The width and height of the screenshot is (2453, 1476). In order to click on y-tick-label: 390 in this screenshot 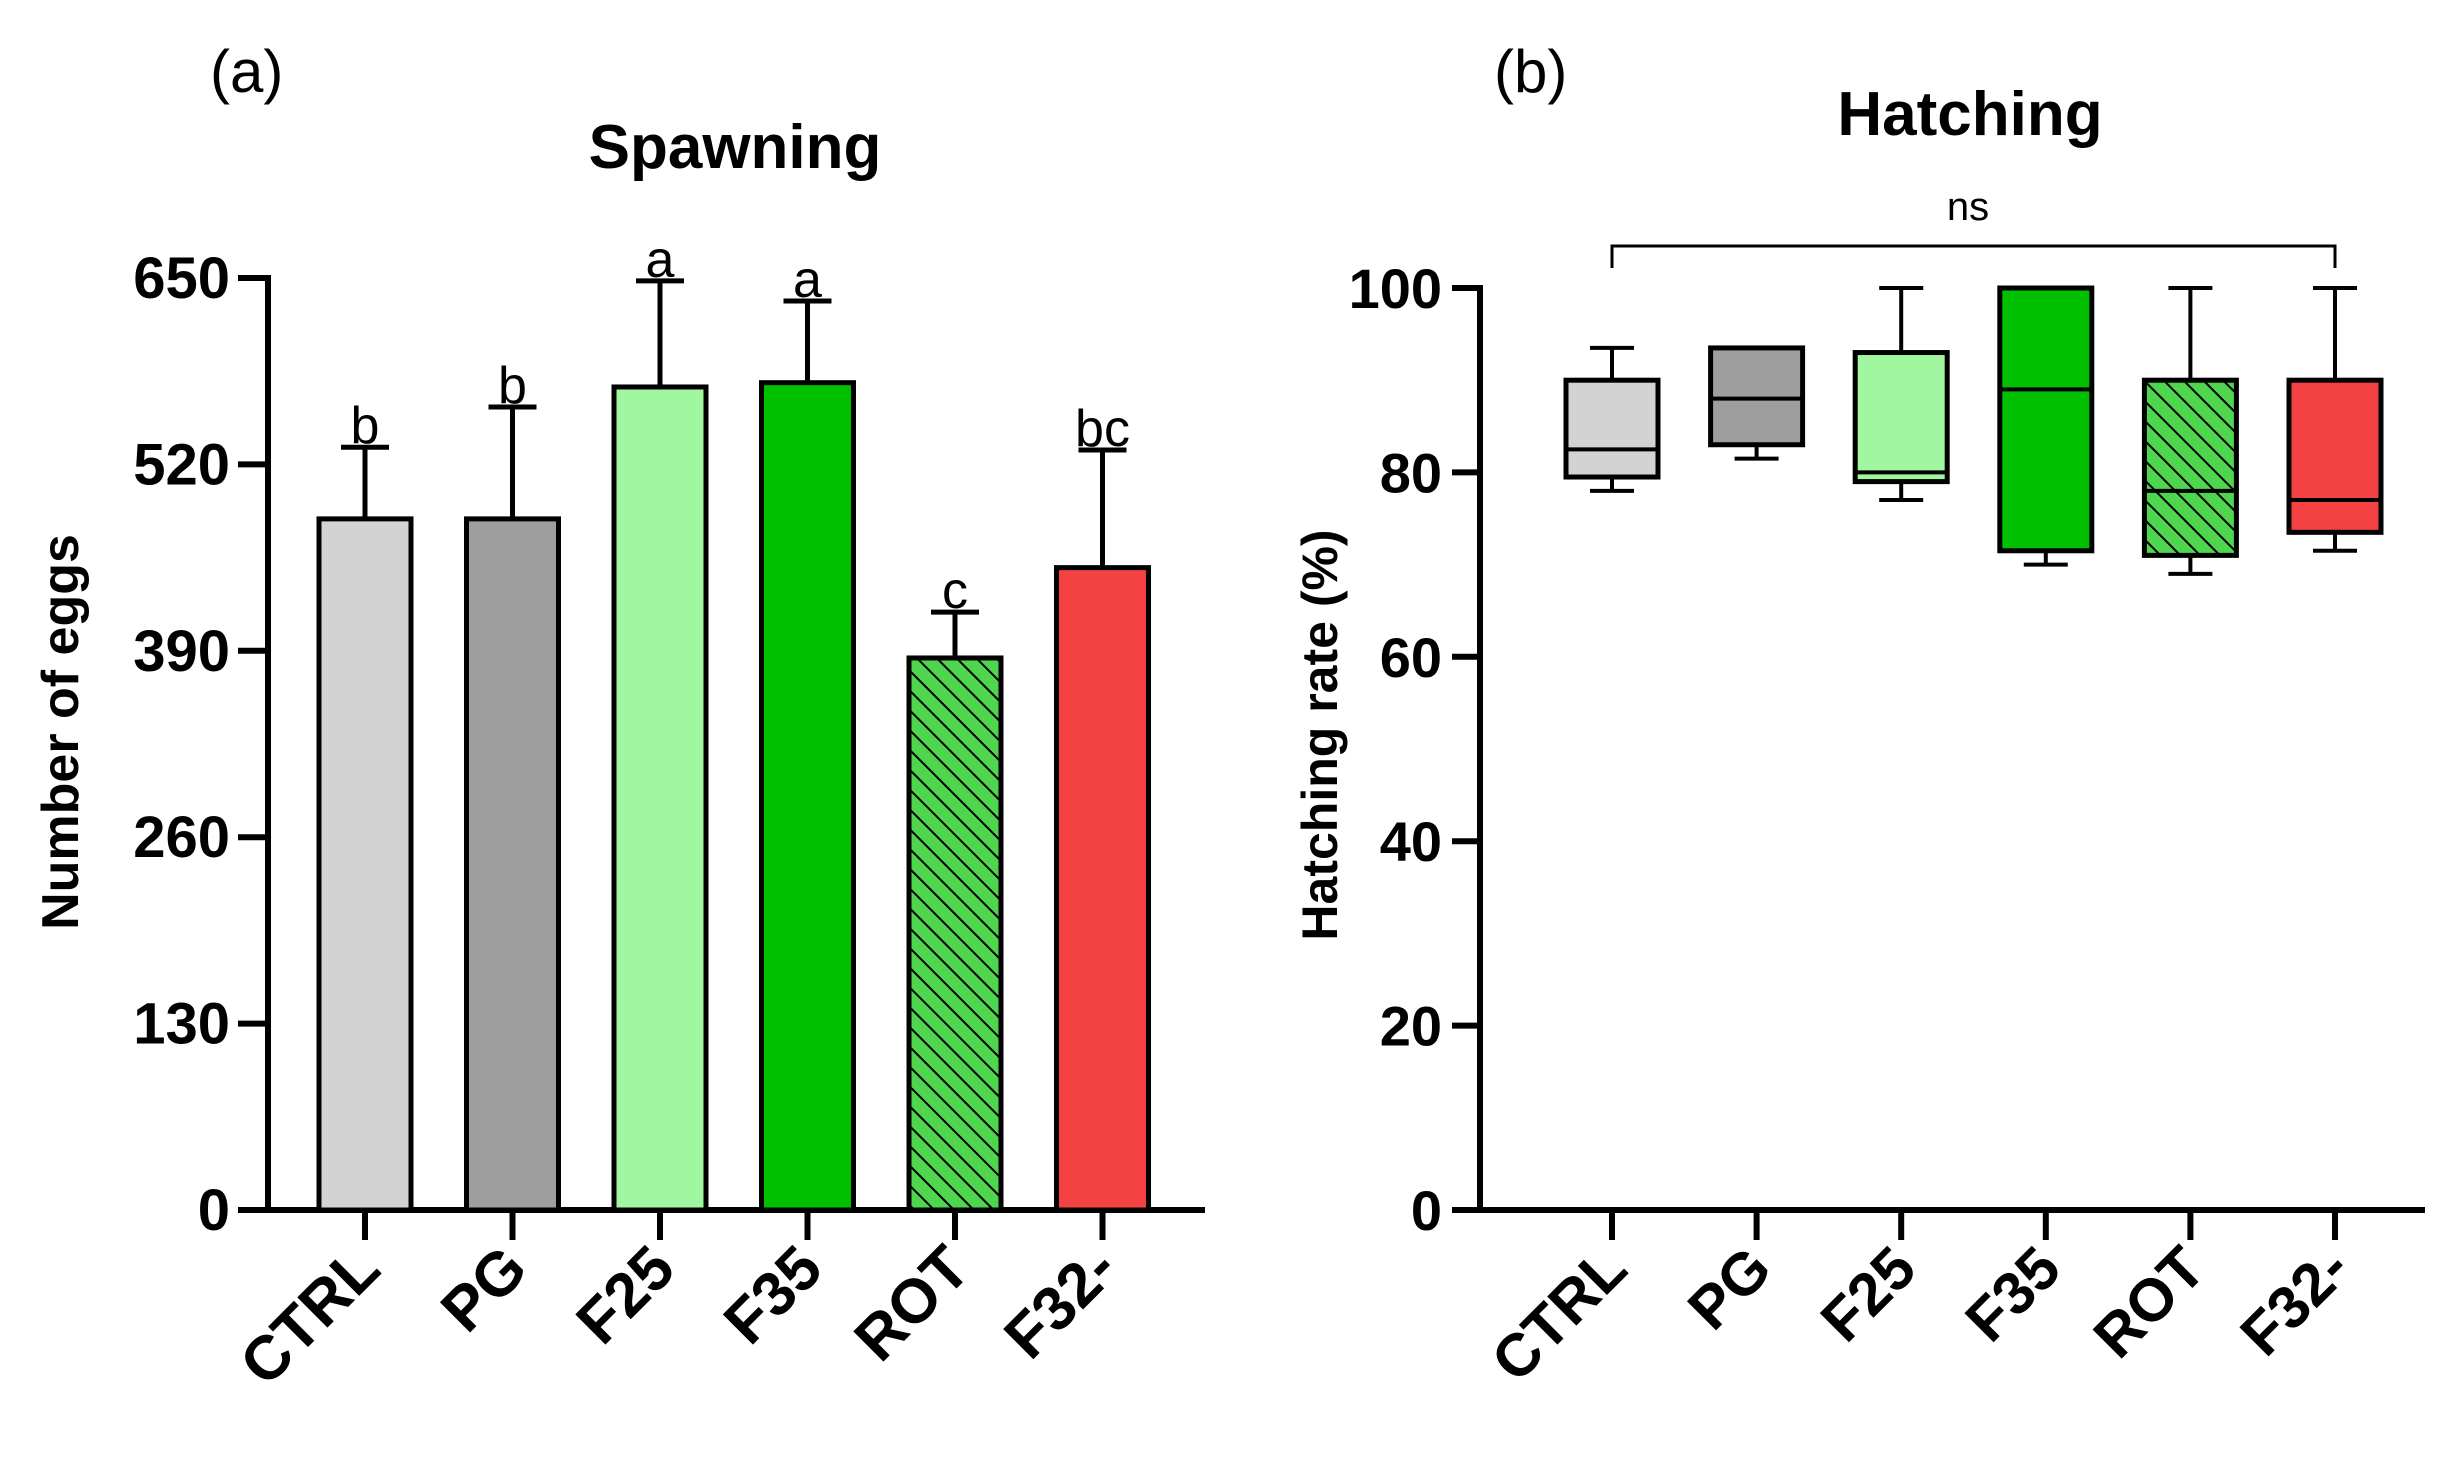, I will do `click(181, 651)`.